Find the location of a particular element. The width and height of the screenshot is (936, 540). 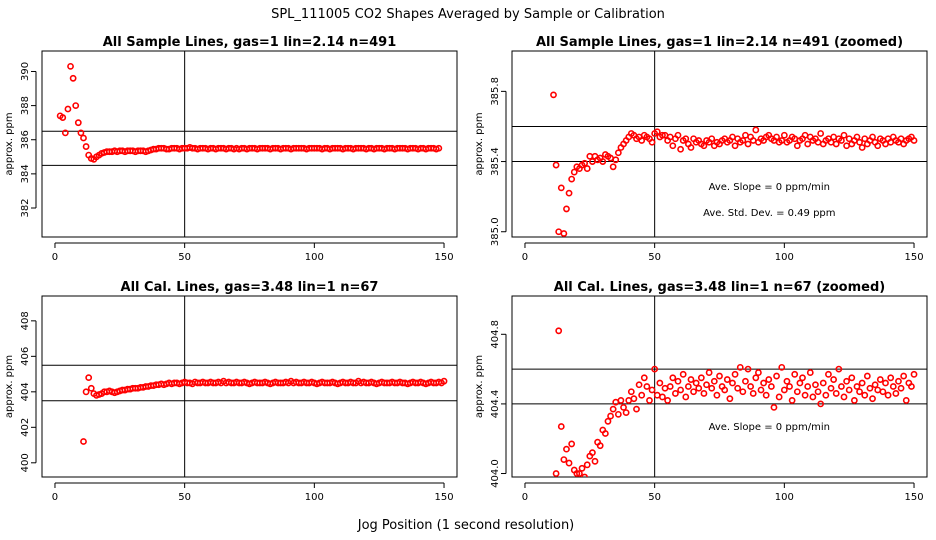

y-tick-label: 404 is located at coordinates (25, 391).